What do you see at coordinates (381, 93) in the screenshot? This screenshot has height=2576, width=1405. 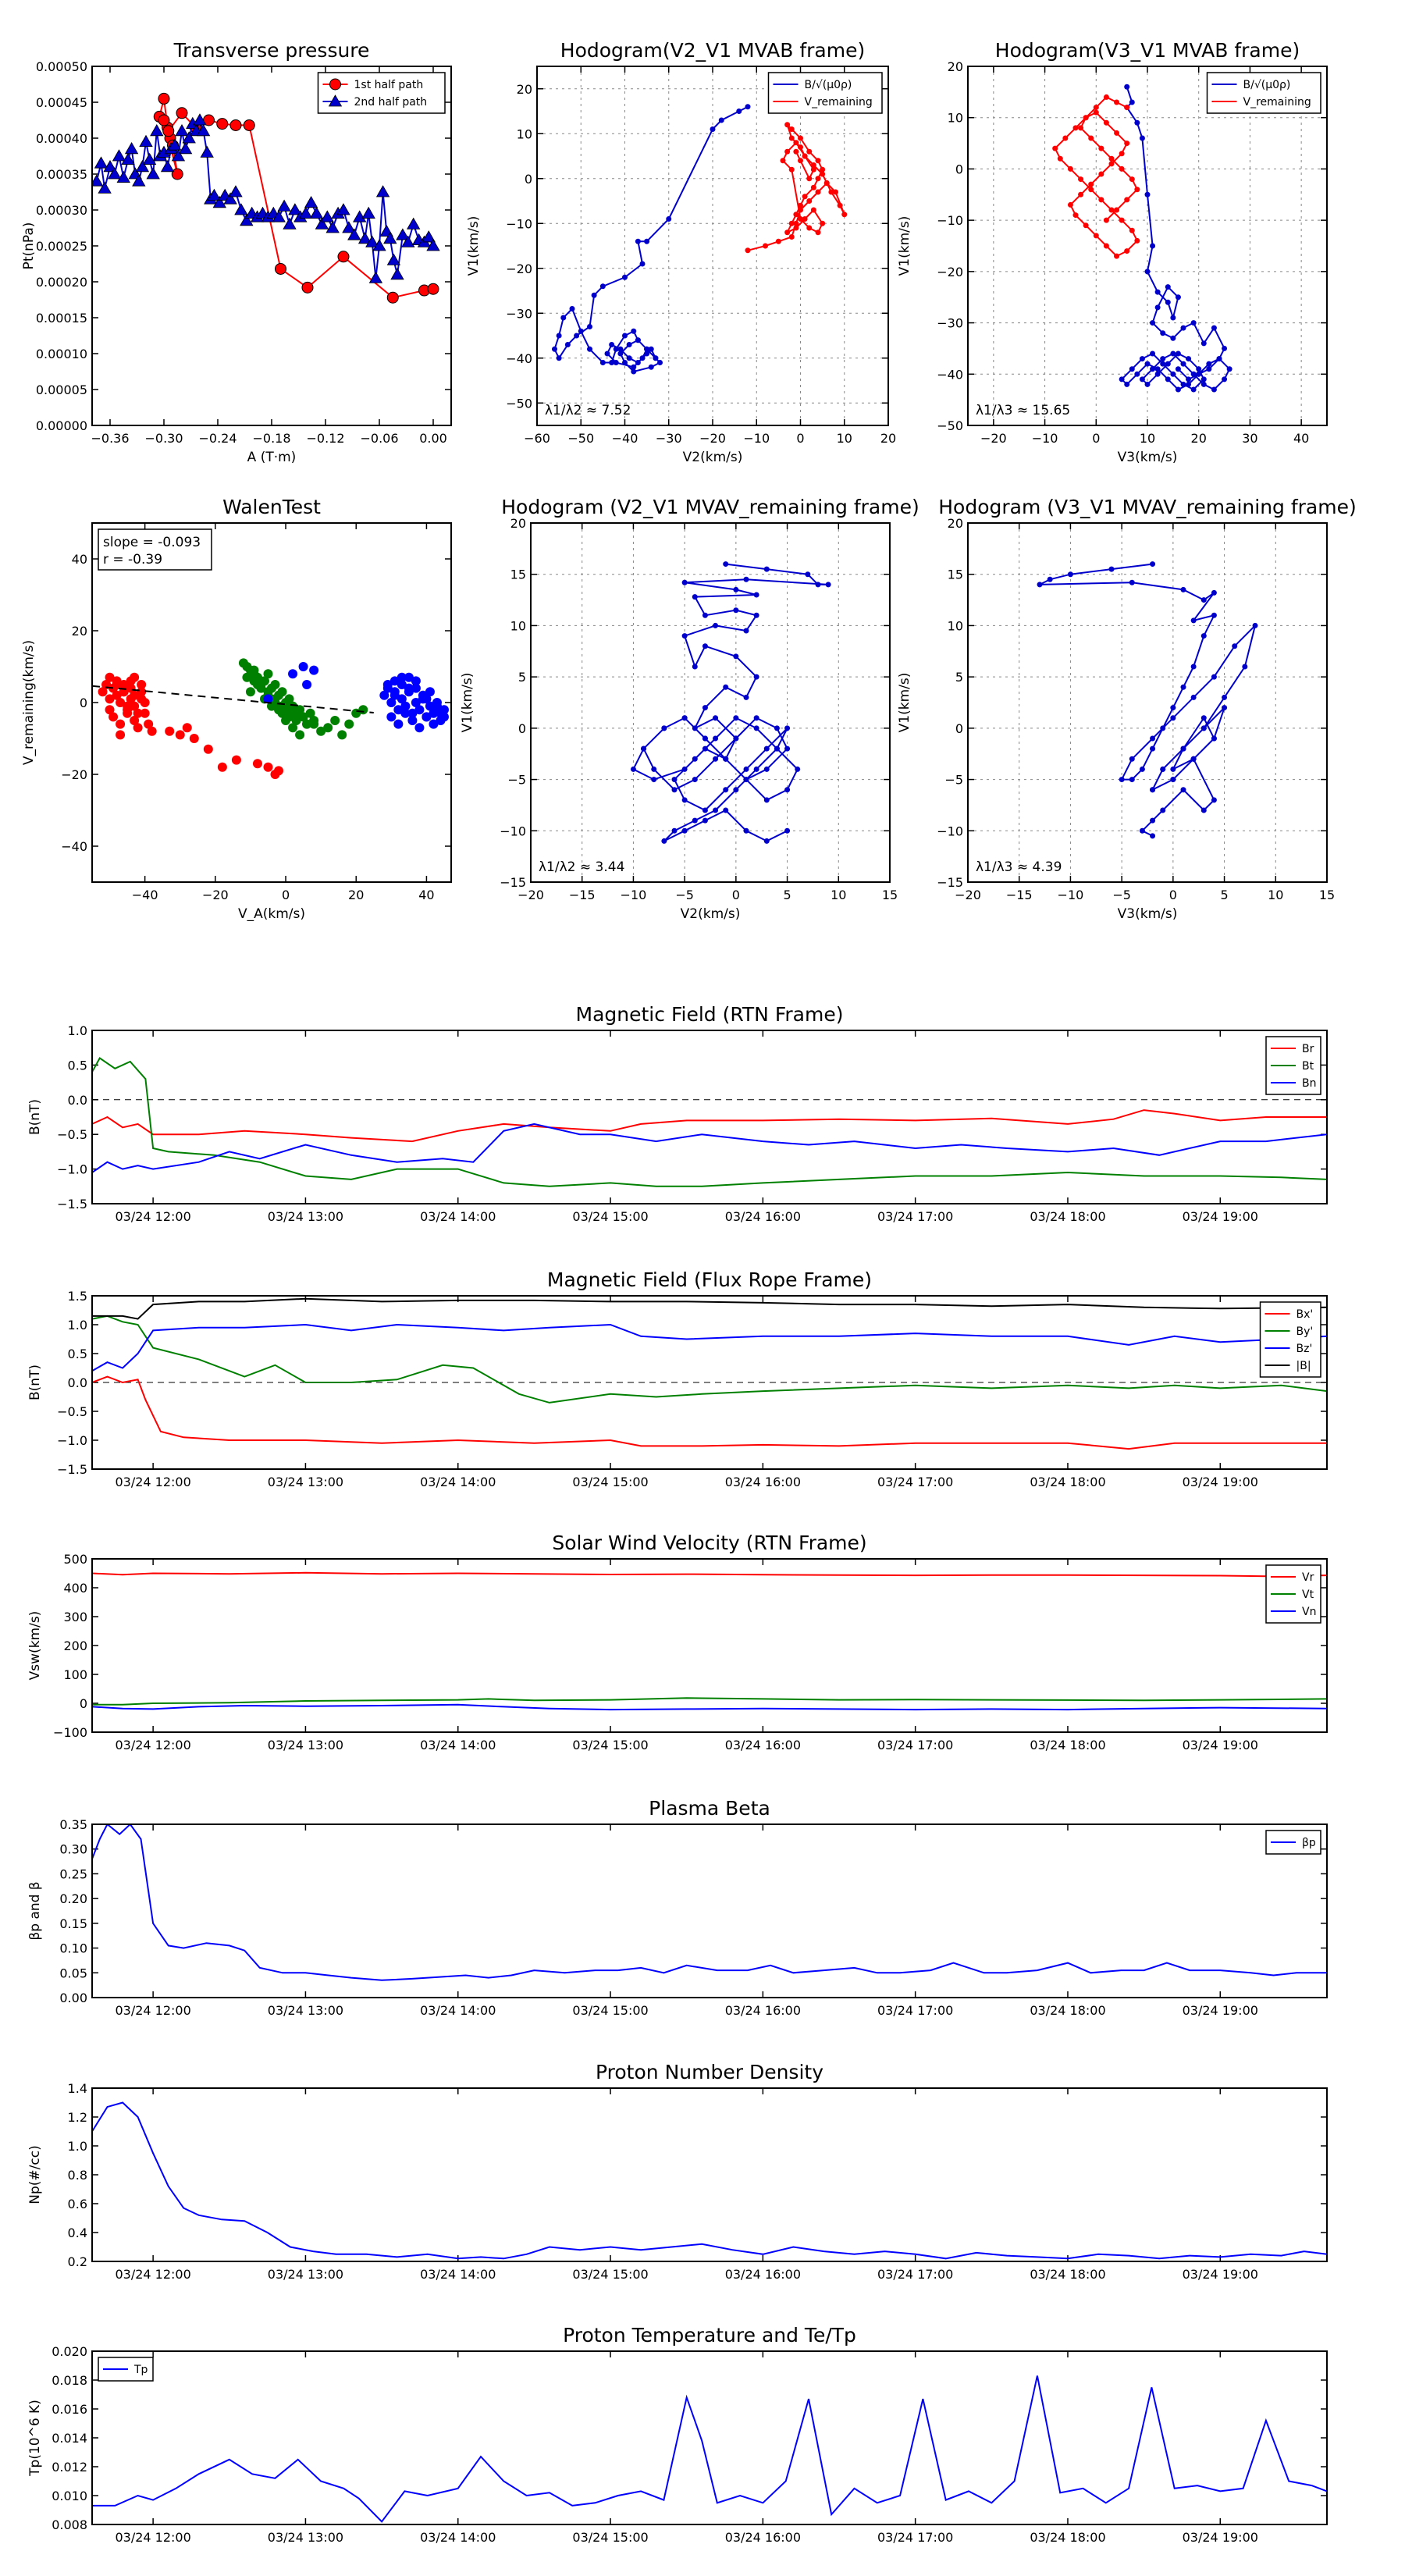 I see `legend: 1st half path 2nd half path` at bounding box center [381, 93].